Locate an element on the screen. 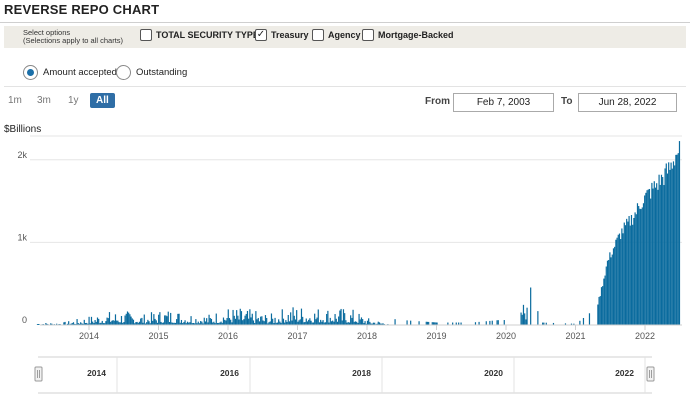  range-1y-button: 1y is located at coordinates (73, 100).